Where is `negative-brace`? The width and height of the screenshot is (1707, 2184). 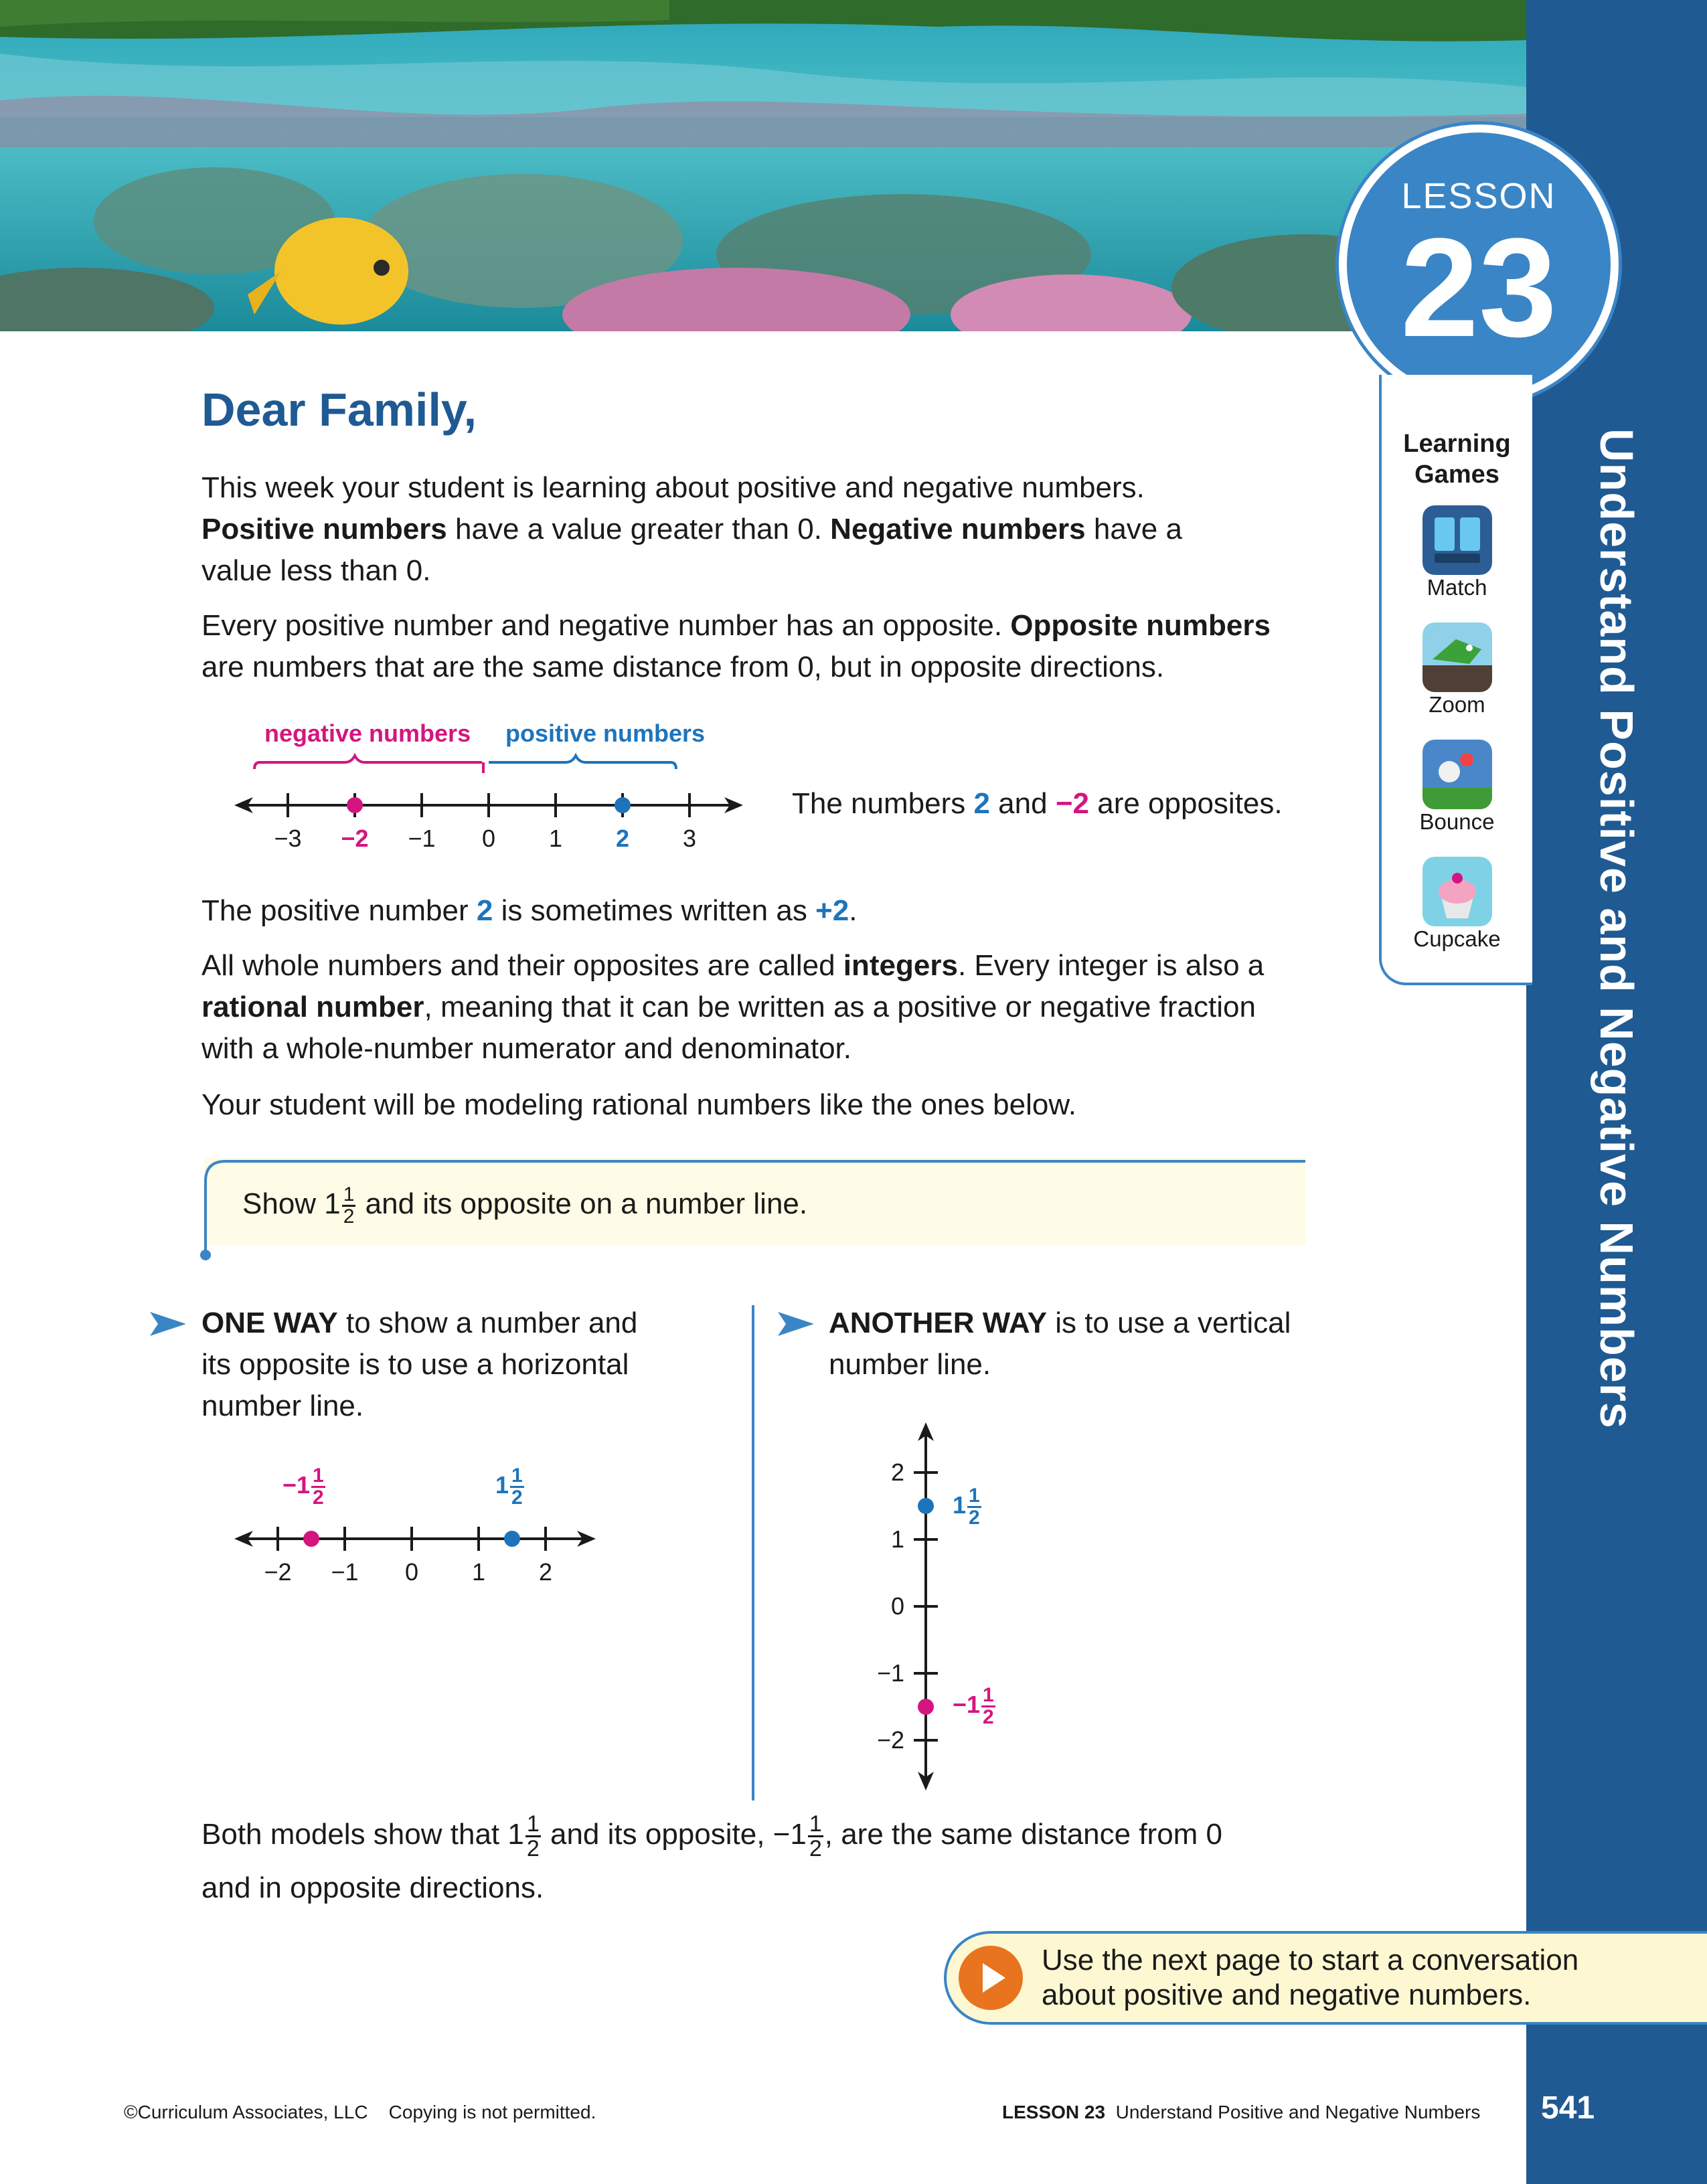 negative-brace is located at coordinates (368, 761).